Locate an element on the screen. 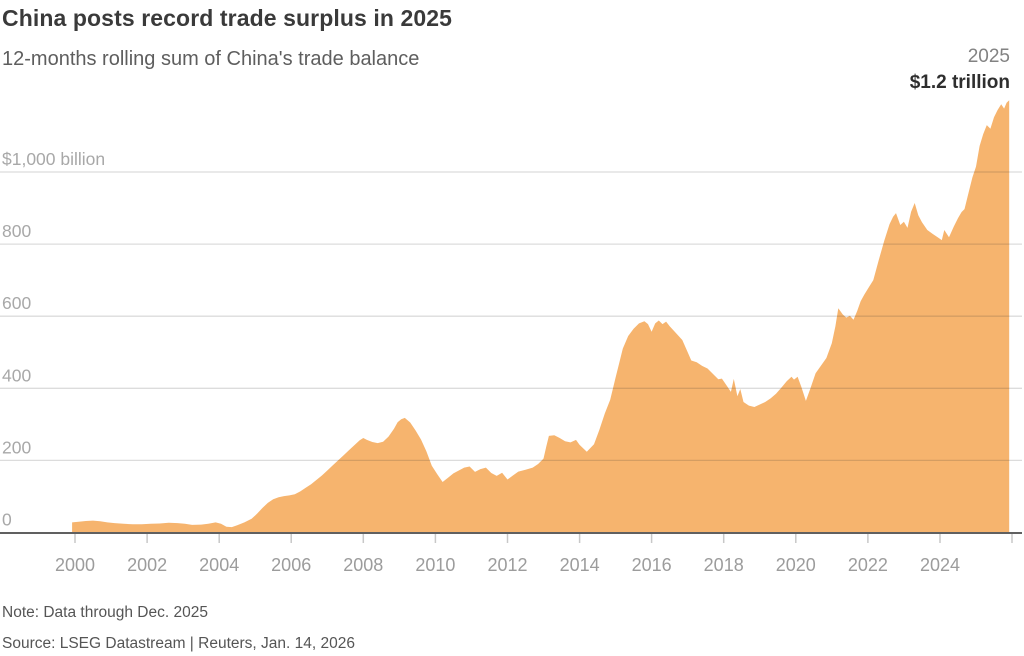 This screenshot has height=656, width=1024. y-axis-label-800: 800 is located at coordinates (16, 231).